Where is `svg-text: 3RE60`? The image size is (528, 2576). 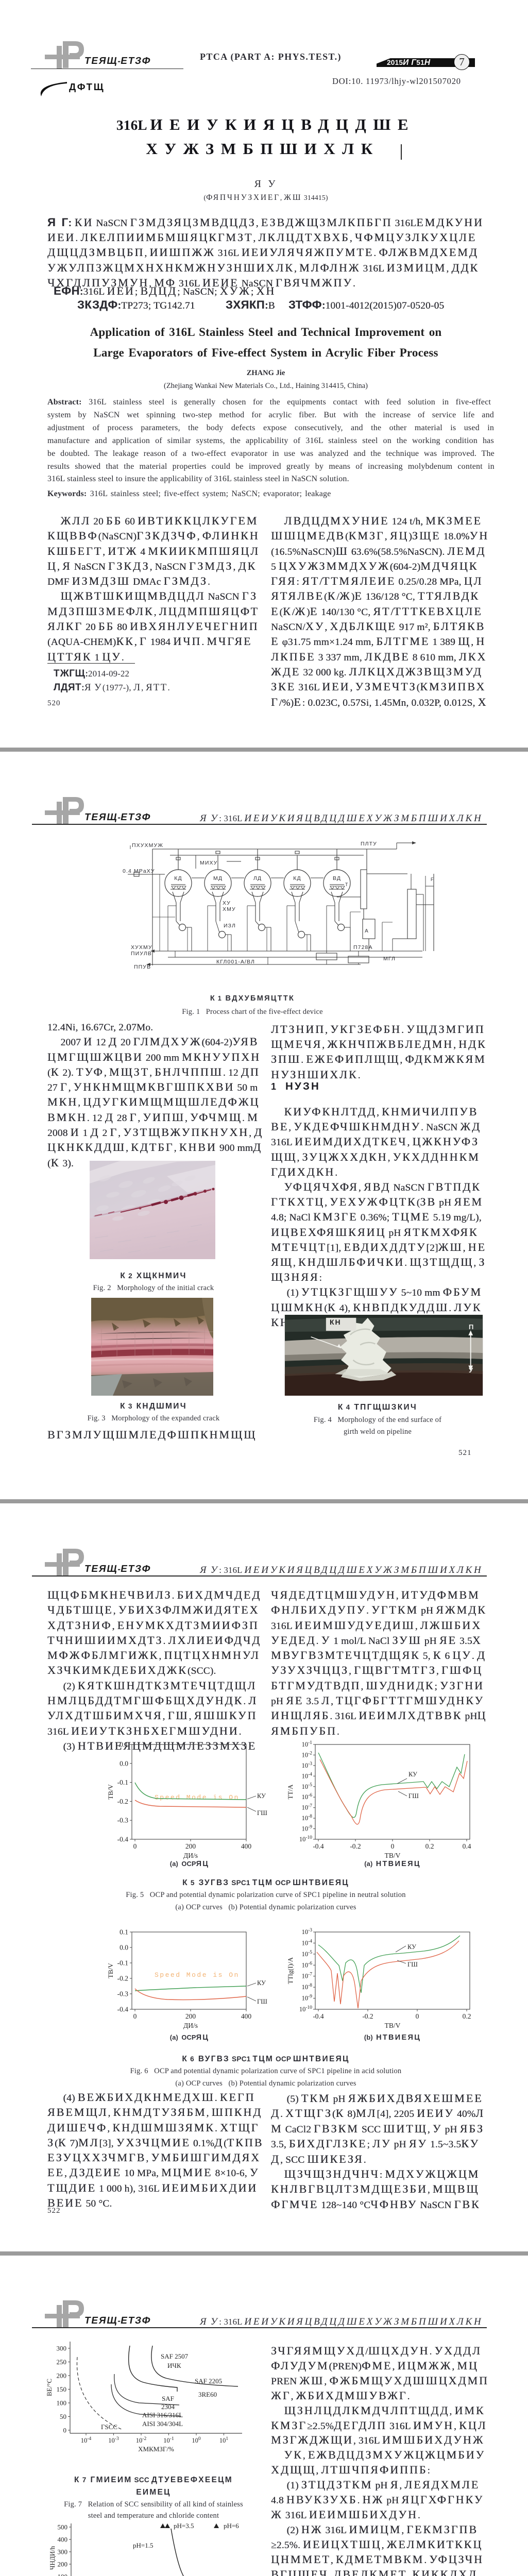
svg-text: 3RE60 is located at coordinates (208, 2394).